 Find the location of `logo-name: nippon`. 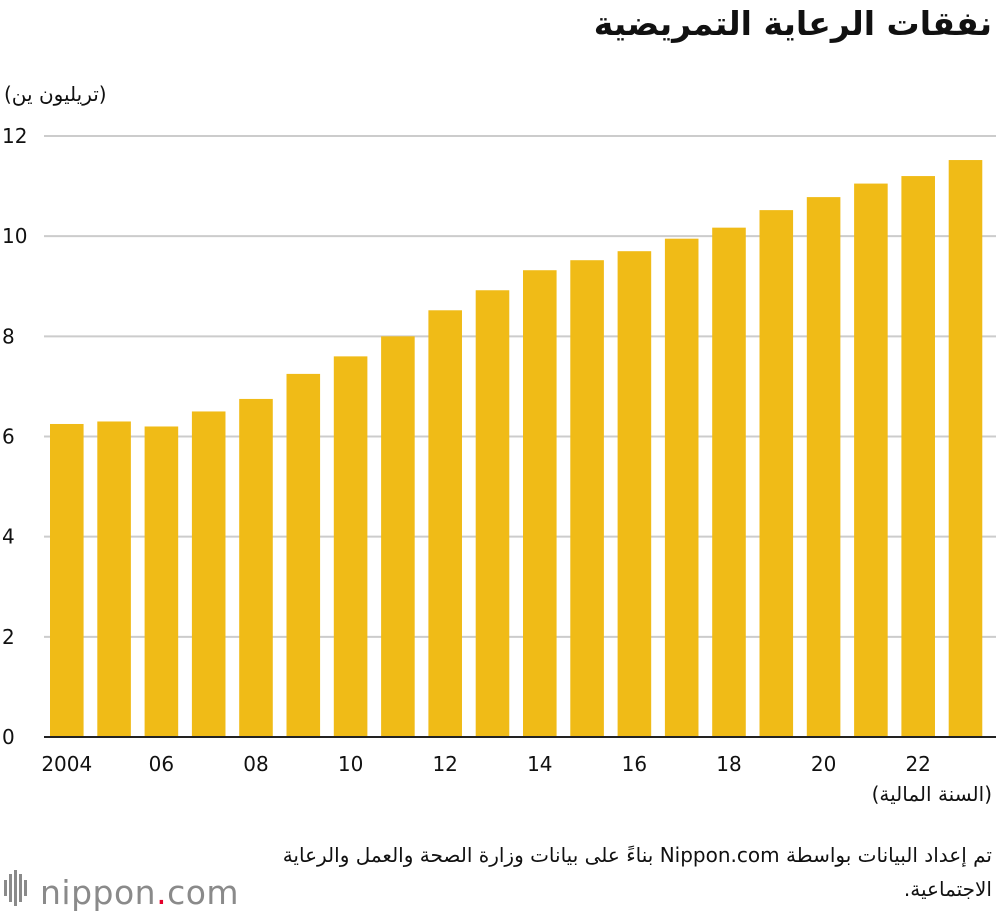

logo-name: nippon is located at coordinates (98, 892).